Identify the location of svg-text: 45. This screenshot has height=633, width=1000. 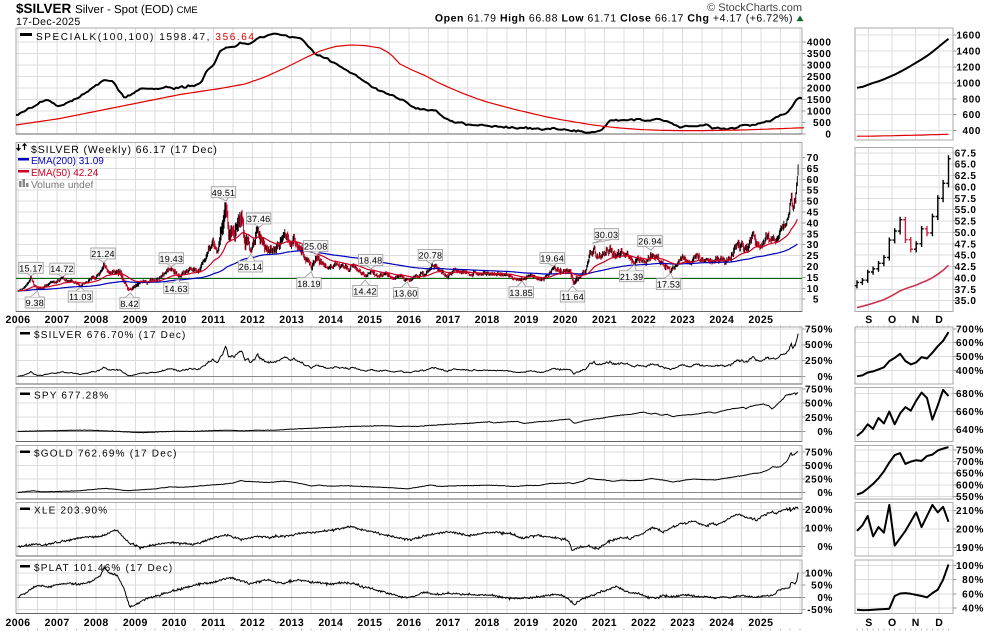
(813, 213).